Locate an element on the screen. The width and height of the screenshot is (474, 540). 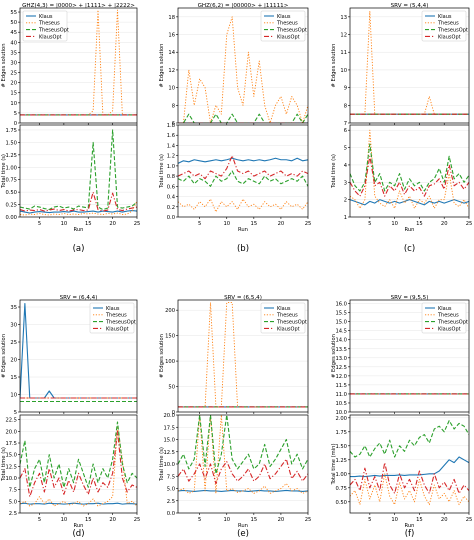
y-tick-label: 12.0 is located at coordinates (341, 377).